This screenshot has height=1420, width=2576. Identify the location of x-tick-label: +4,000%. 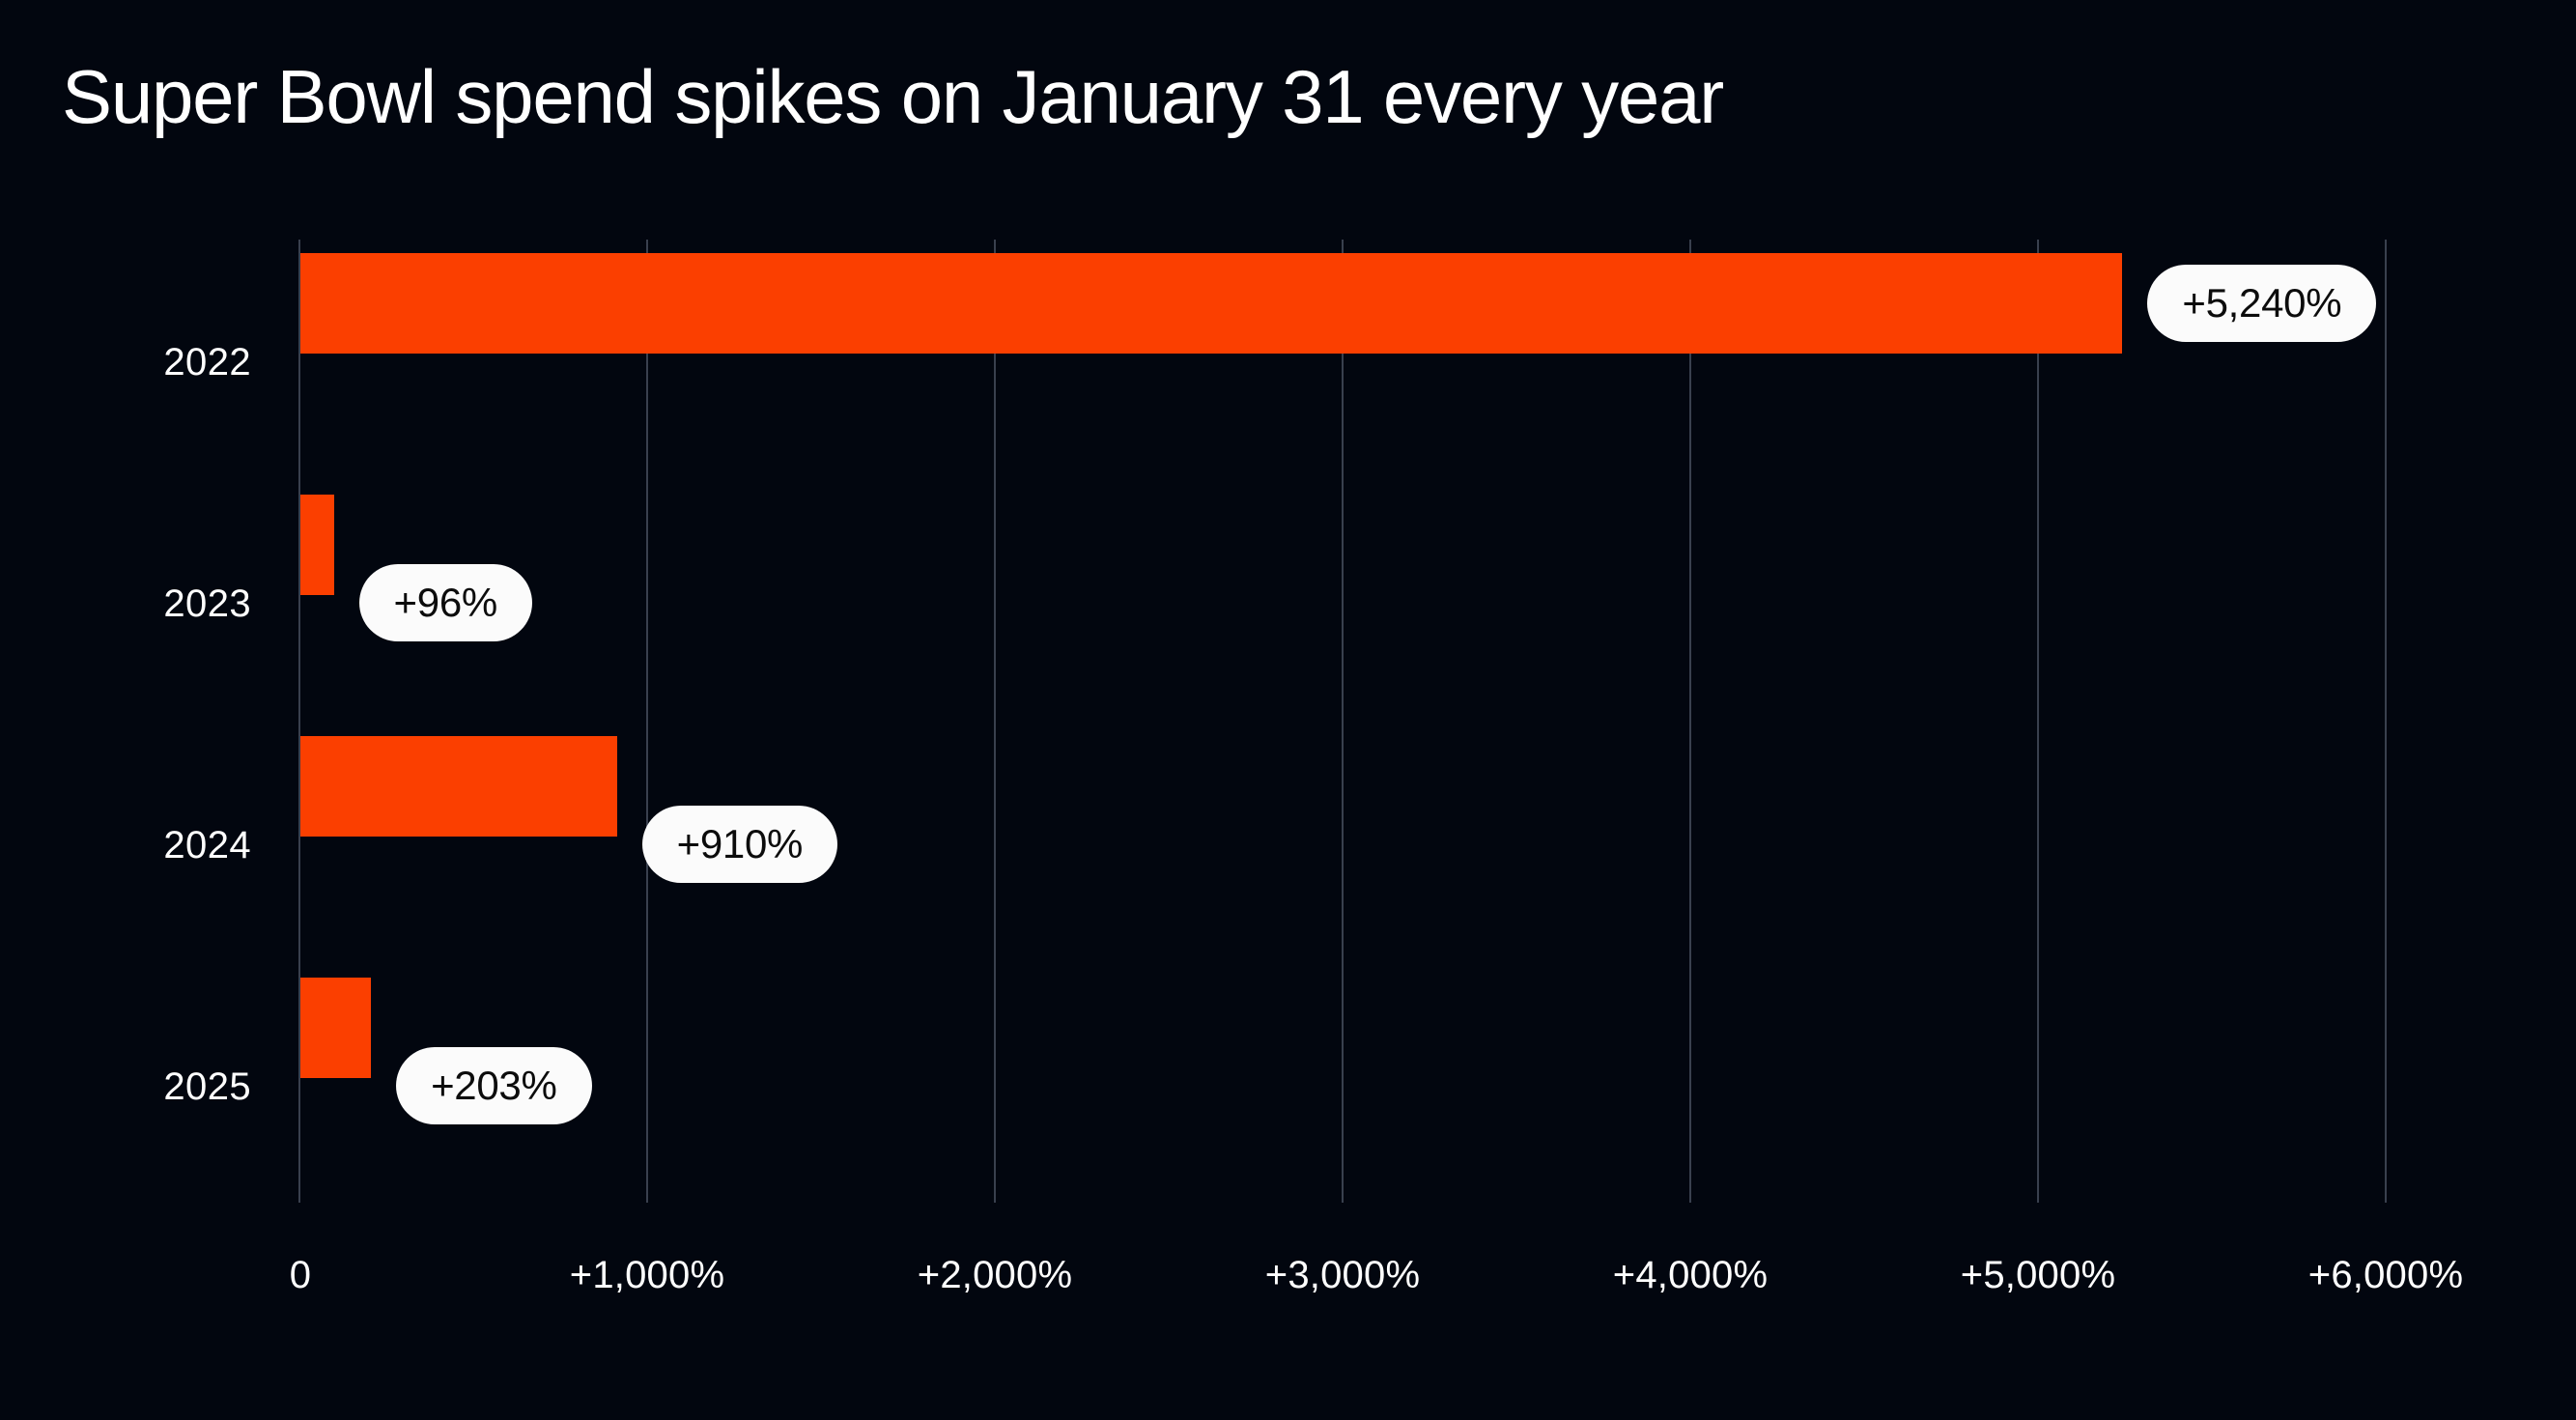
(1690, 1275).